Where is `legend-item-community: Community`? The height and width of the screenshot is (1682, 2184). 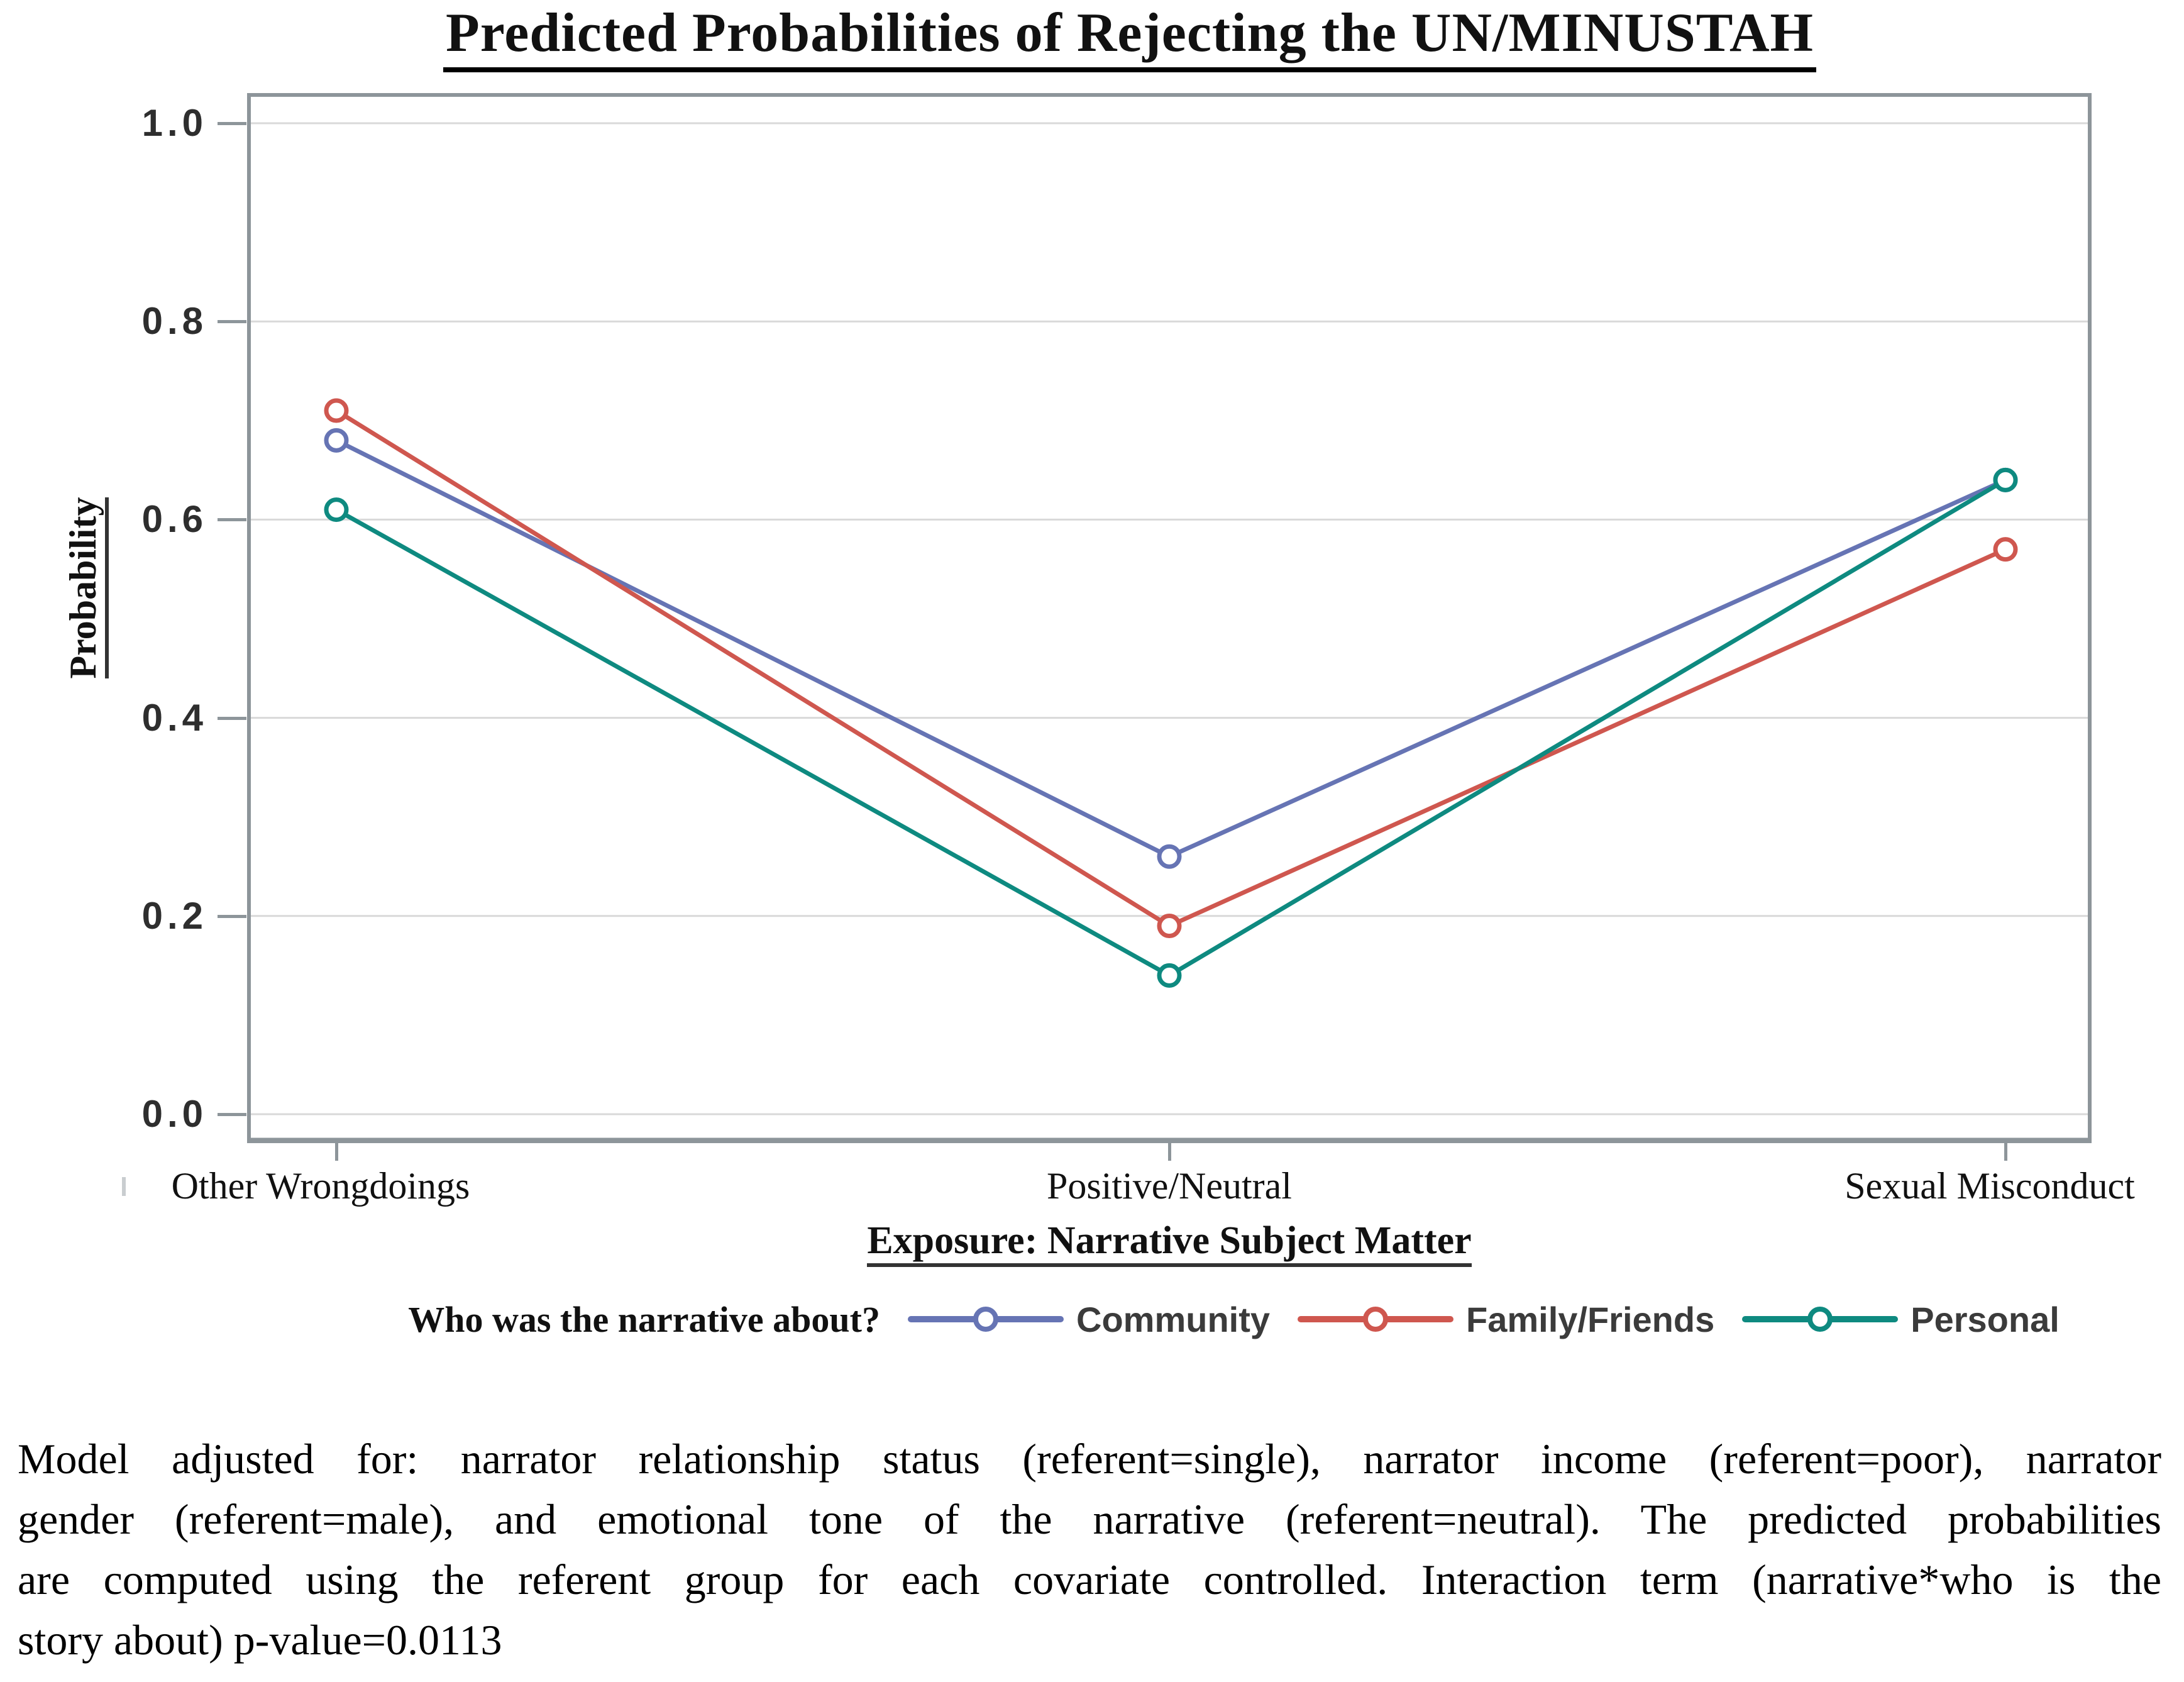 legend-item-community: Community is located at coordinates (1089, 1319).